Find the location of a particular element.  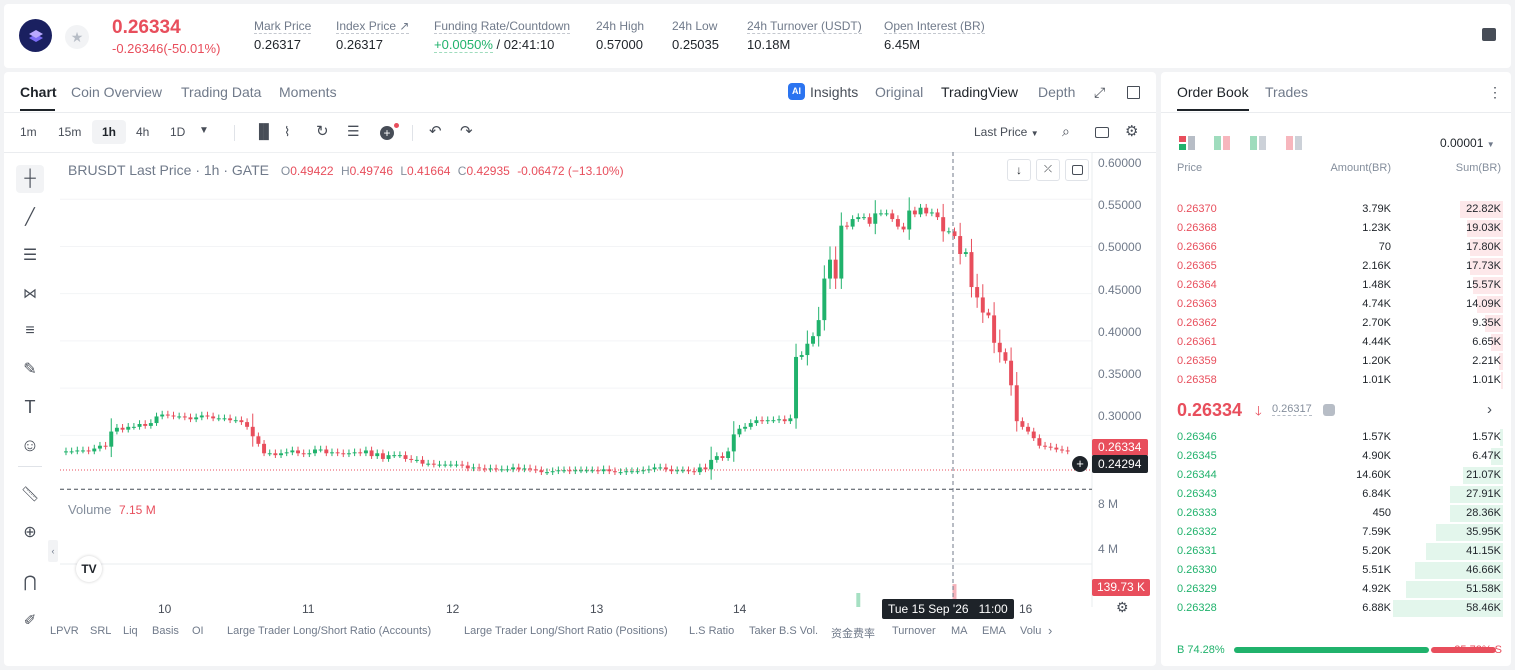

more-icon: ⋮ is located at coordinates (1495, 92).